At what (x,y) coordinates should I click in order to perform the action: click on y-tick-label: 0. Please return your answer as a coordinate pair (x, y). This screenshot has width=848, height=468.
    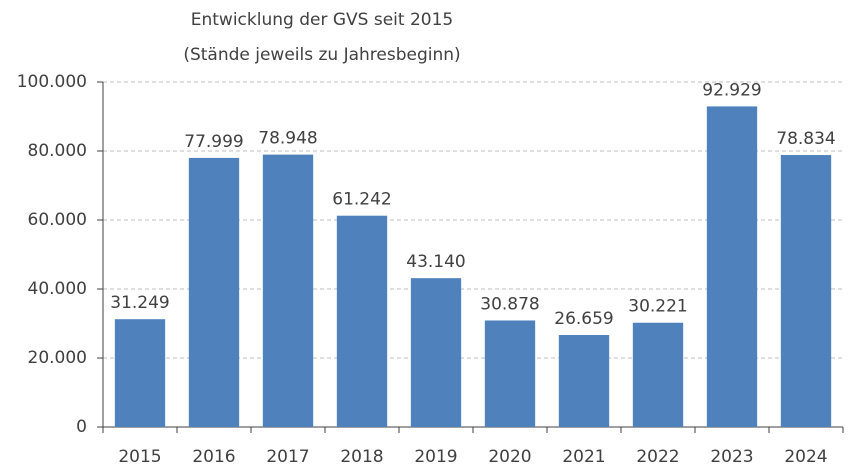
    Looking at the image, I should click on (81, 427).